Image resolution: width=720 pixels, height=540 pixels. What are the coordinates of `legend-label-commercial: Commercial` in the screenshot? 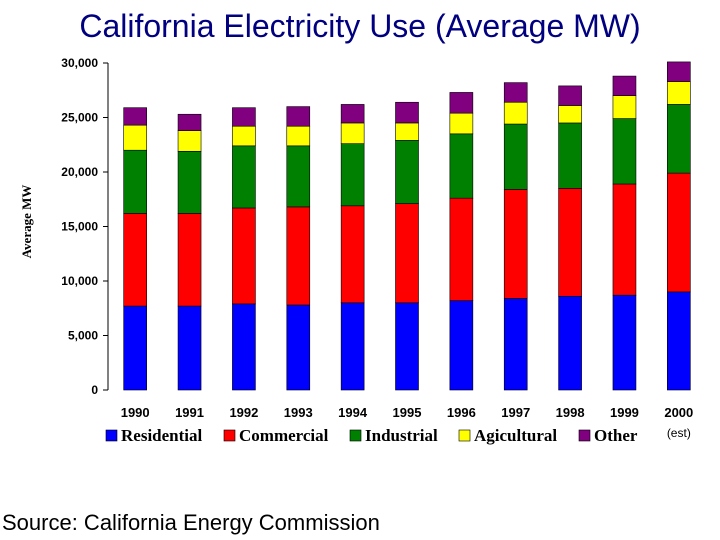 It's located at (284, 435).